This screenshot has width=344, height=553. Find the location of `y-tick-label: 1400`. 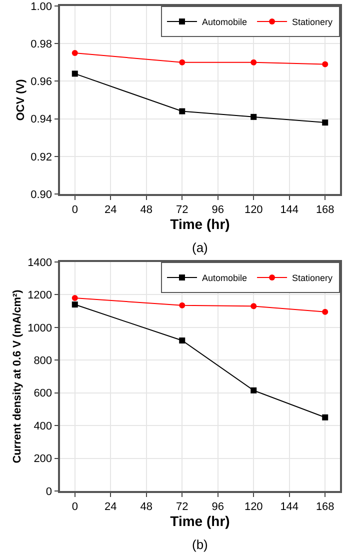

y-tick-label: 1400 is located at coordinates (40, 262).